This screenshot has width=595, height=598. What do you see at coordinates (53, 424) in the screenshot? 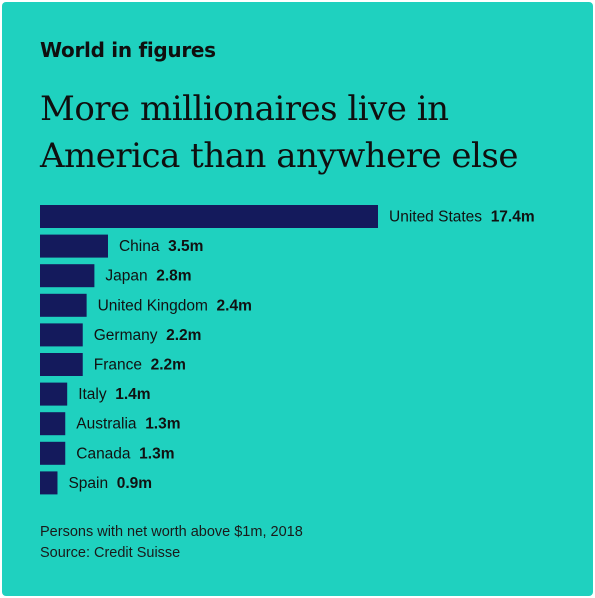
I see `bar-australia` at bounding box center [53, 424].